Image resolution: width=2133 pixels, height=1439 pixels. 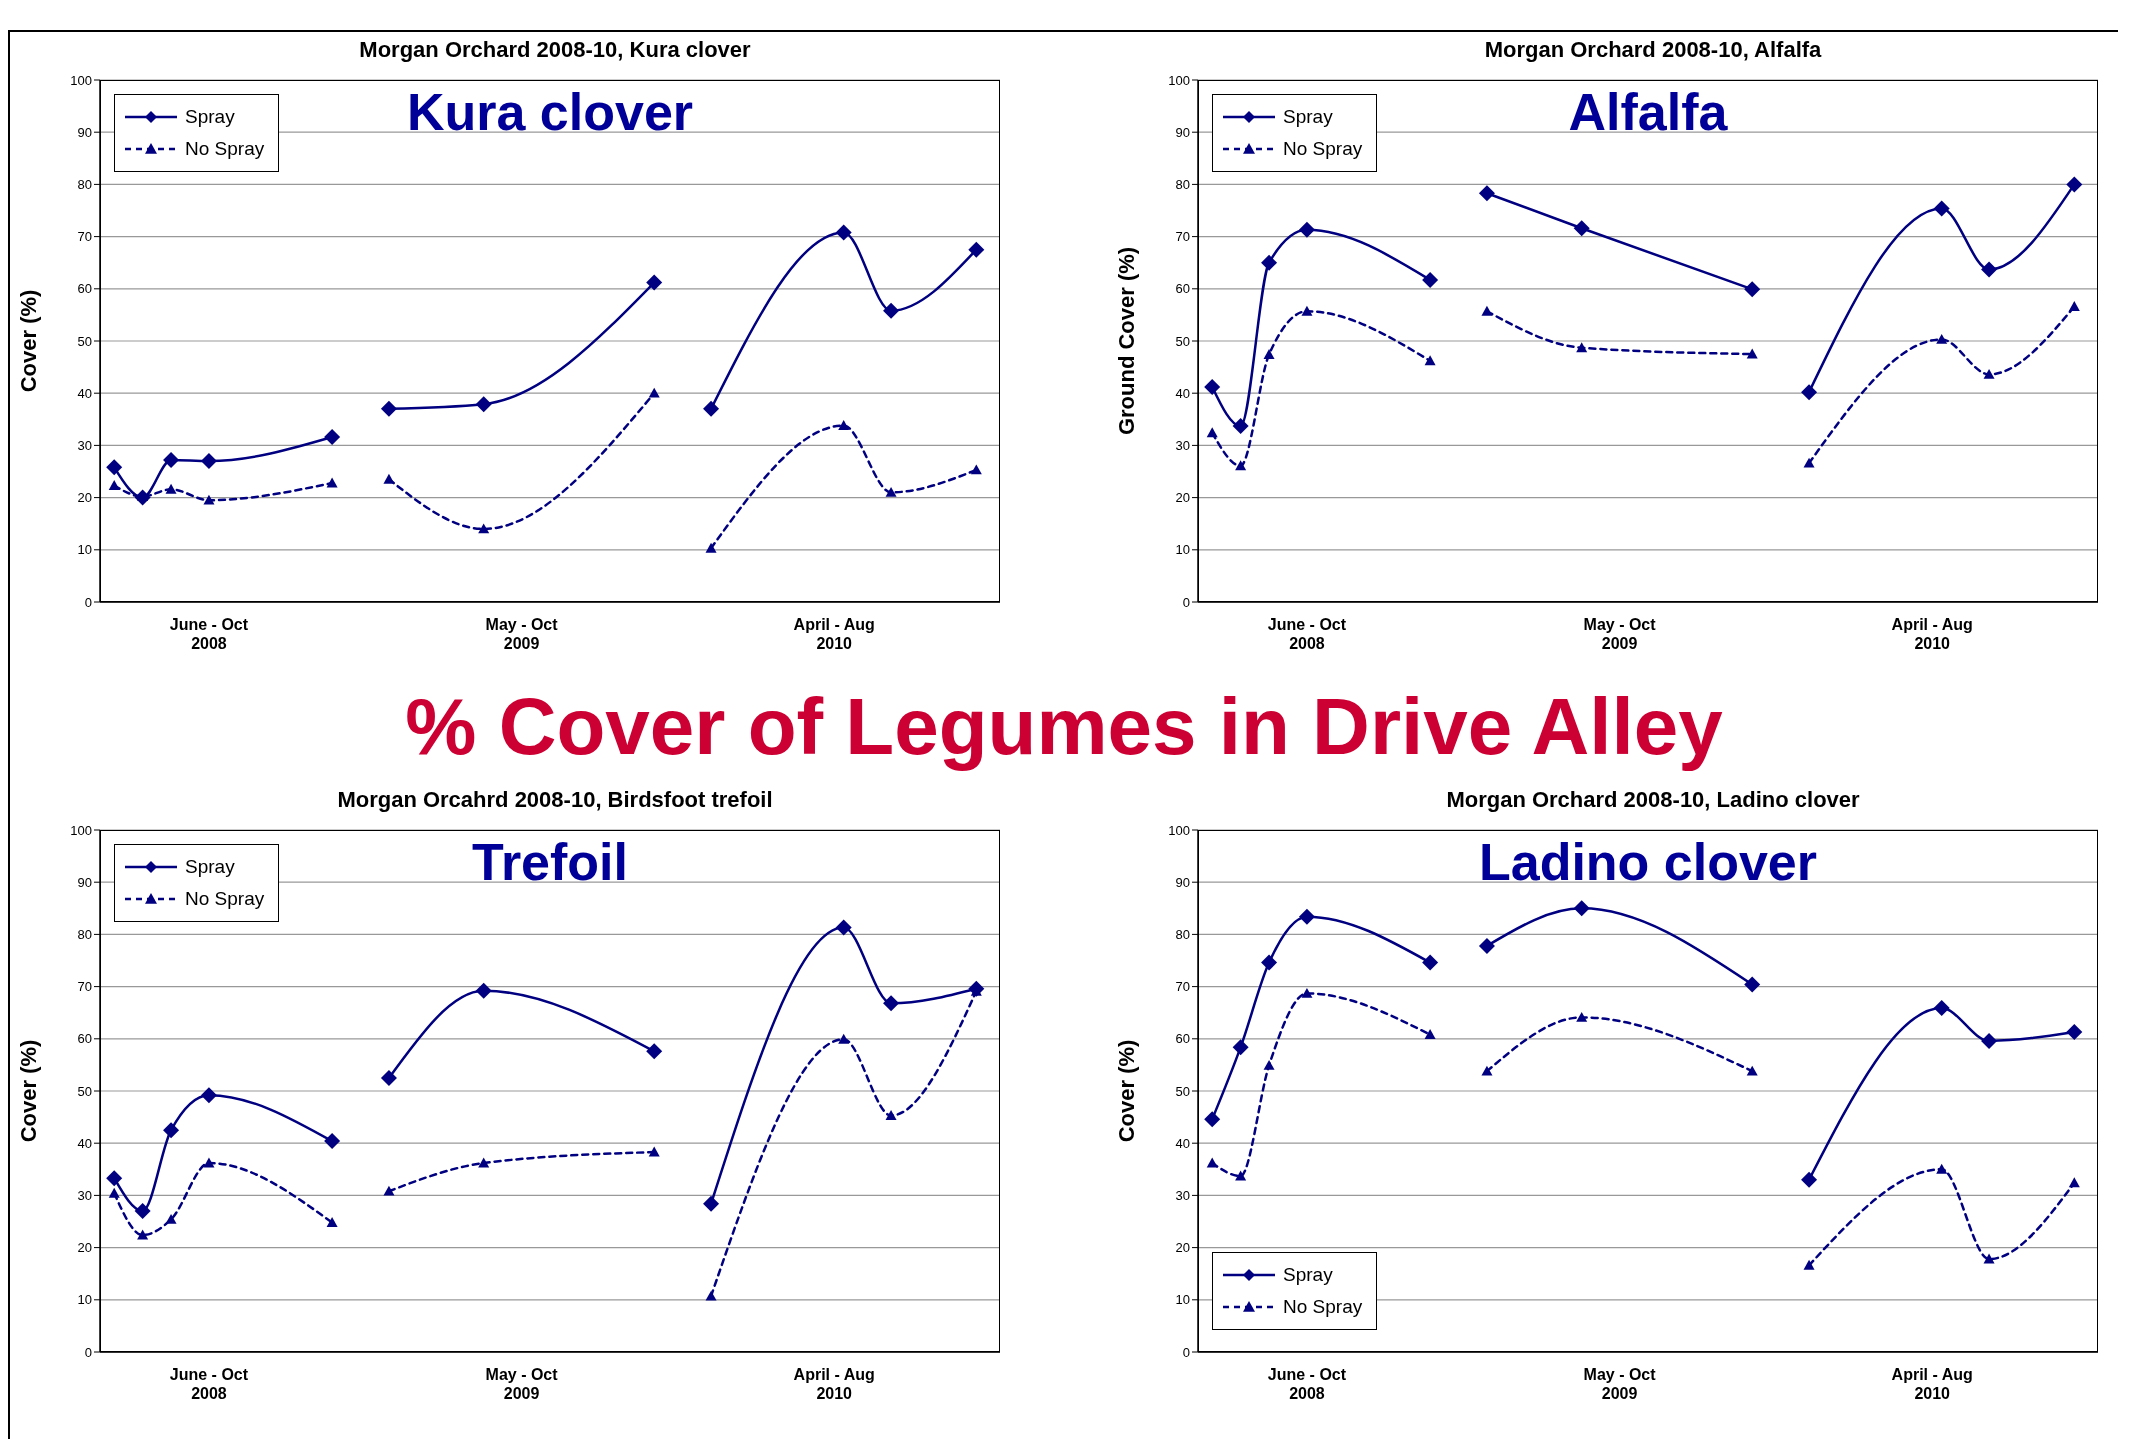 What do you see at coordinates (1620, 1384) in the screenshot?
I see `x-tick-label: May - Oct 2009` at bounding box center [1620, 1384].